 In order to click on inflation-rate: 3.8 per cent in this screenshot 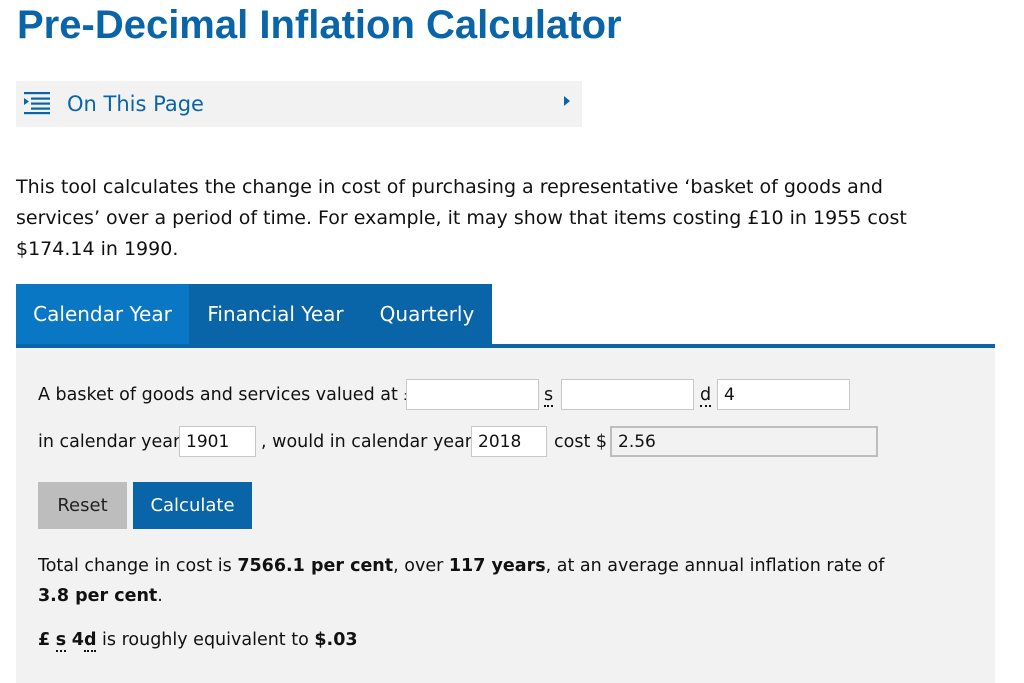, I will do `click(98, 596)`.